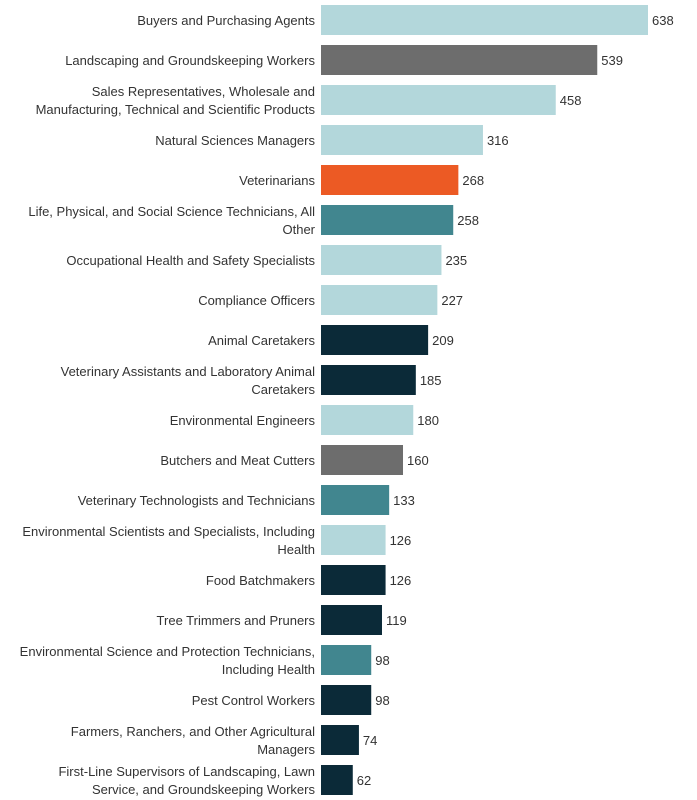 This screenshot has height=800, width=697. What do you see at coordinates (204, 789) in the screenshot?
I see `category-label-line: Service, and Groundskeeping Workers` at bounding box center [204, 789].